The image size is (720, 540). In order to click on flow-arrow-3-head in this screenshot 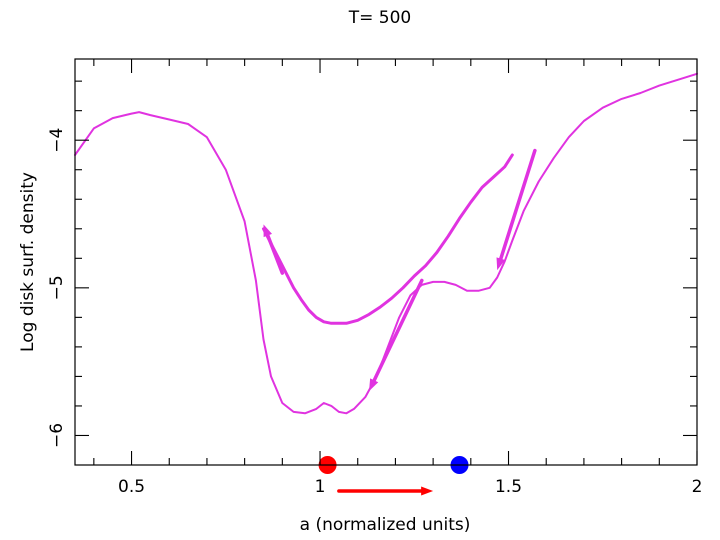, I will do `click(501, 264)`.